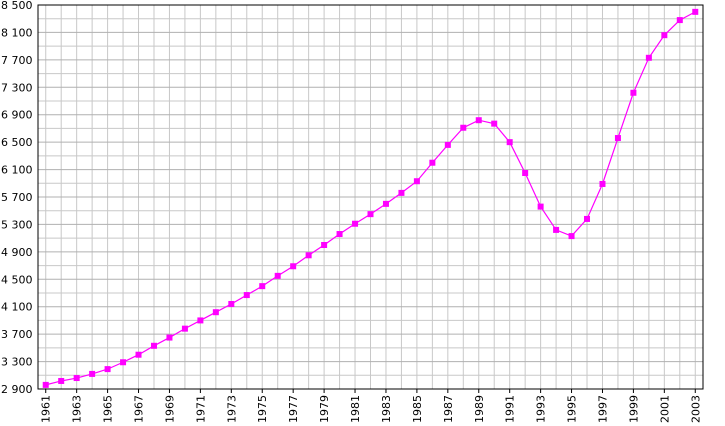 The height and width of the screenshot is (426, 725). What do you see at coordinates (17, 60) in the screenshot?
I see `y-tick-label: 7 700` at bounding box center [17, 60].